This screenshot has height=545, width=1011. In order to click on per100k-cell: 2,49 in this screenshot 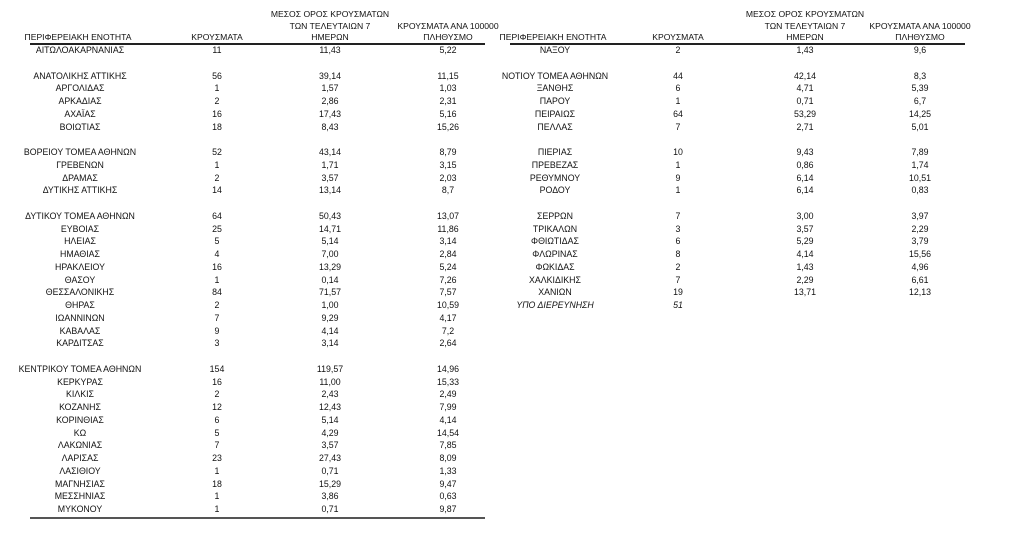, I will do `click(448, 394)`.